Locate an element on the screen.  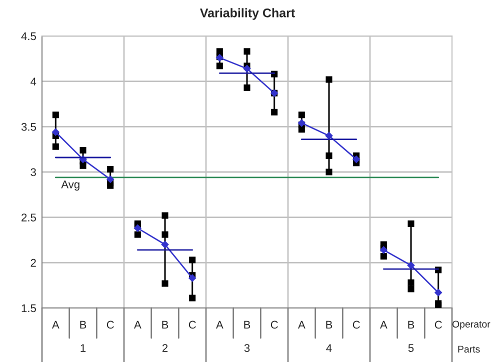
text: 1 is located at coordinates (83, 348).